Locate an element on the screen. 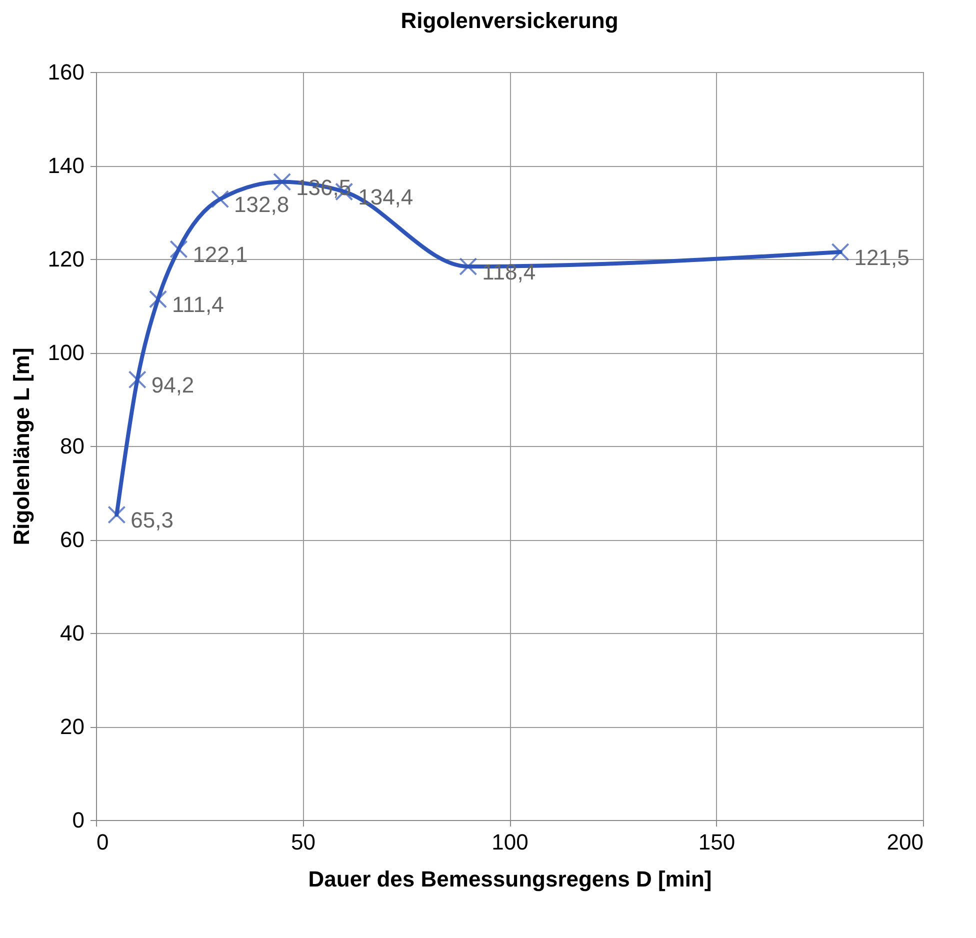  x-axis-title: Dauer des Bemessungsregens D [min] is located at coordinates (510, 879).